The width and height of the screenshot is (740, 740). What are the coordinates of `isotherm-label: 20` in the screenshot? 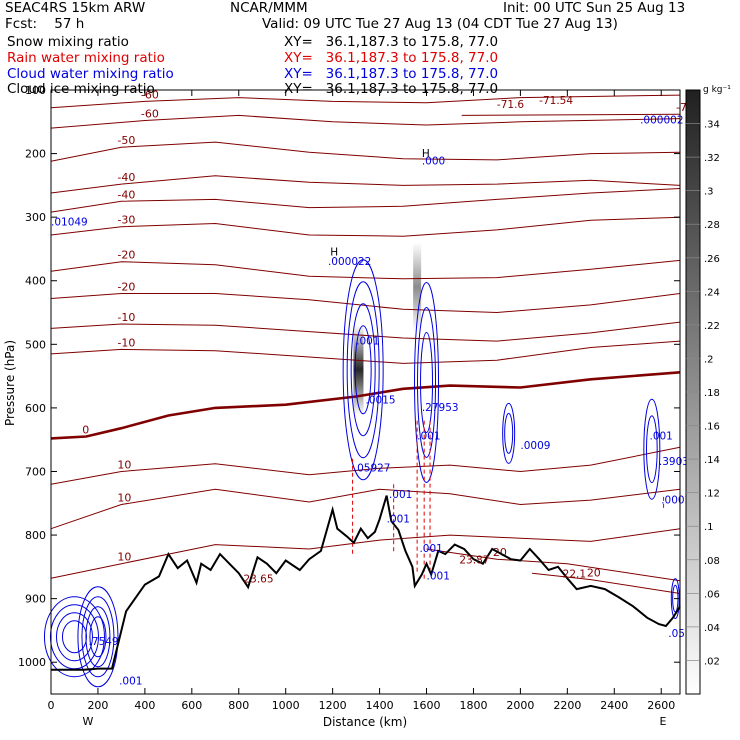 It's located at (594, 573).